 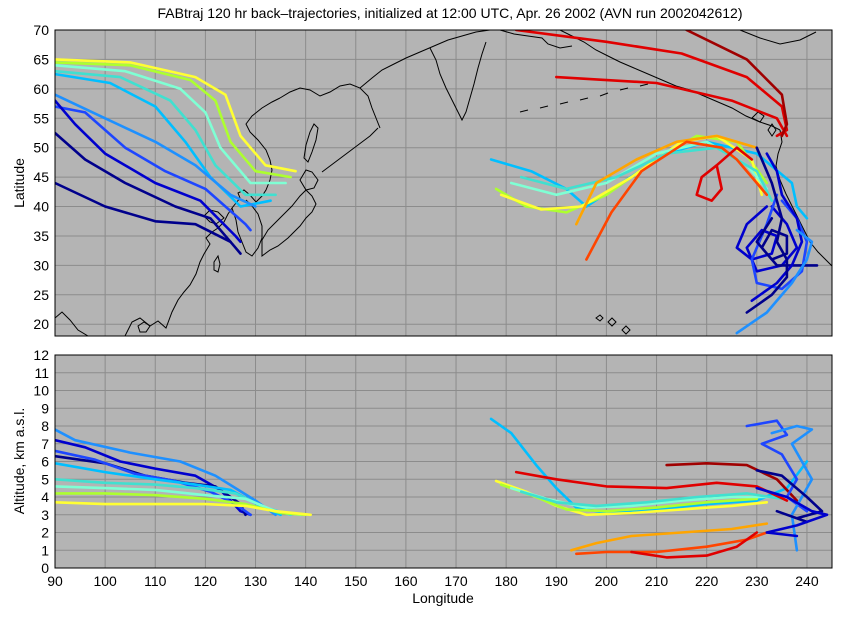 What do you see at coordinates (45, 479) in the screenshot?
I see `alt-y-tick-label-5: 5` at bounding box center [45, 479].